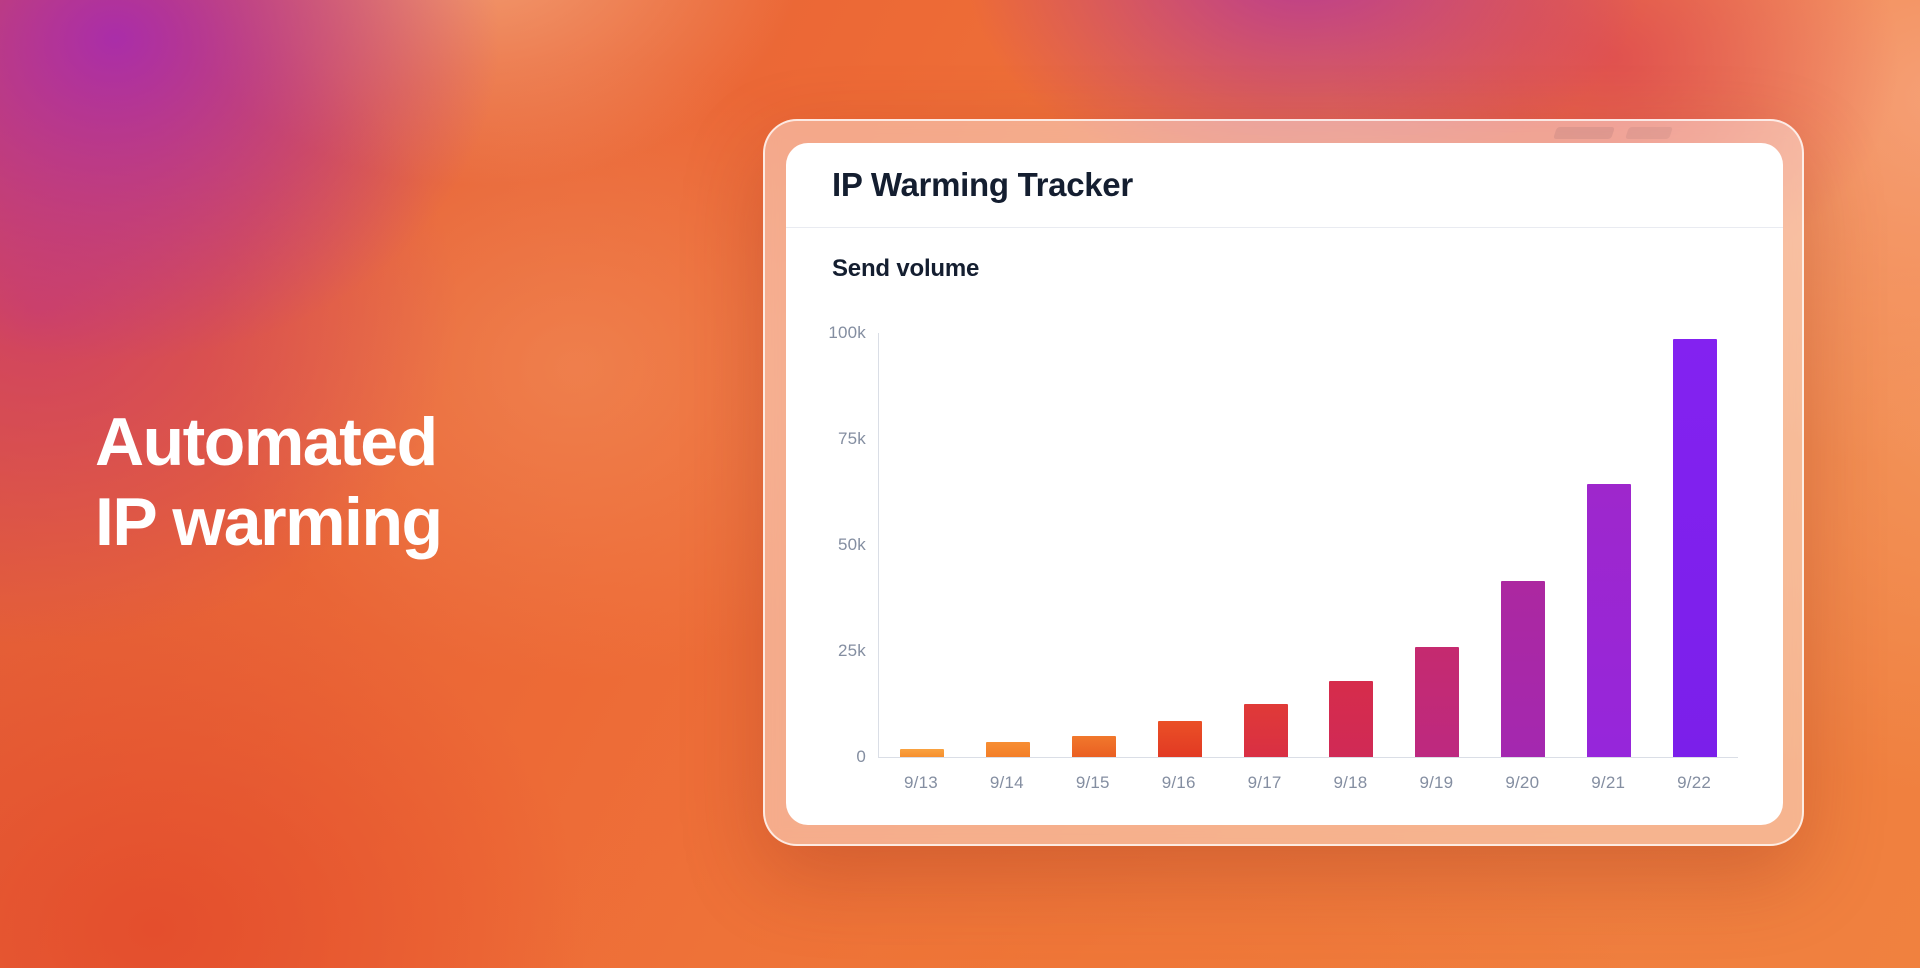 The height and width of the screenshot is (968, 1920). What do you see at coordinates (1522, 782) in the screenshot?
I see `x-tick-label: 9/20` at bounding box center [1522, 782].